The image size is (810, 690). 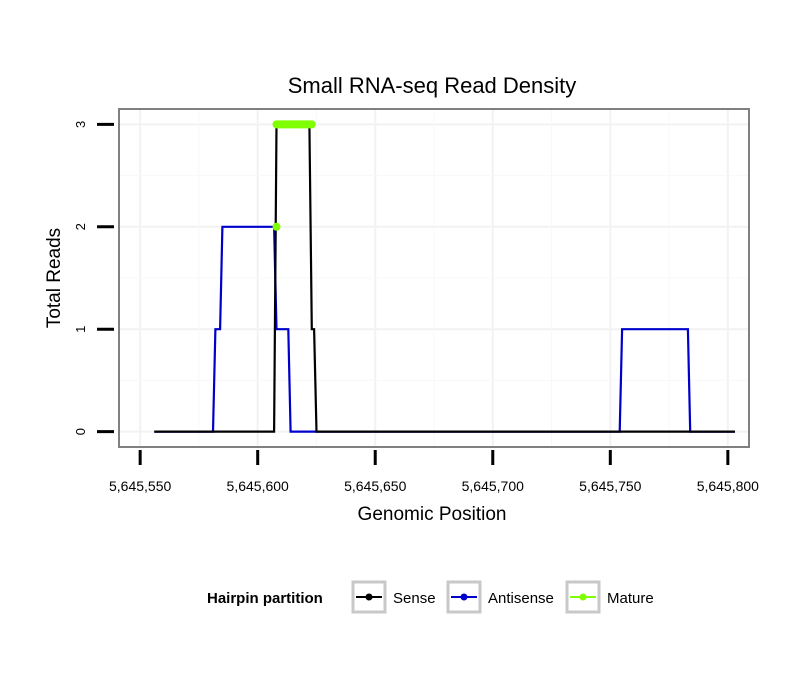 I want to click on legend-key-sense-point, so click(x=369, y=597).